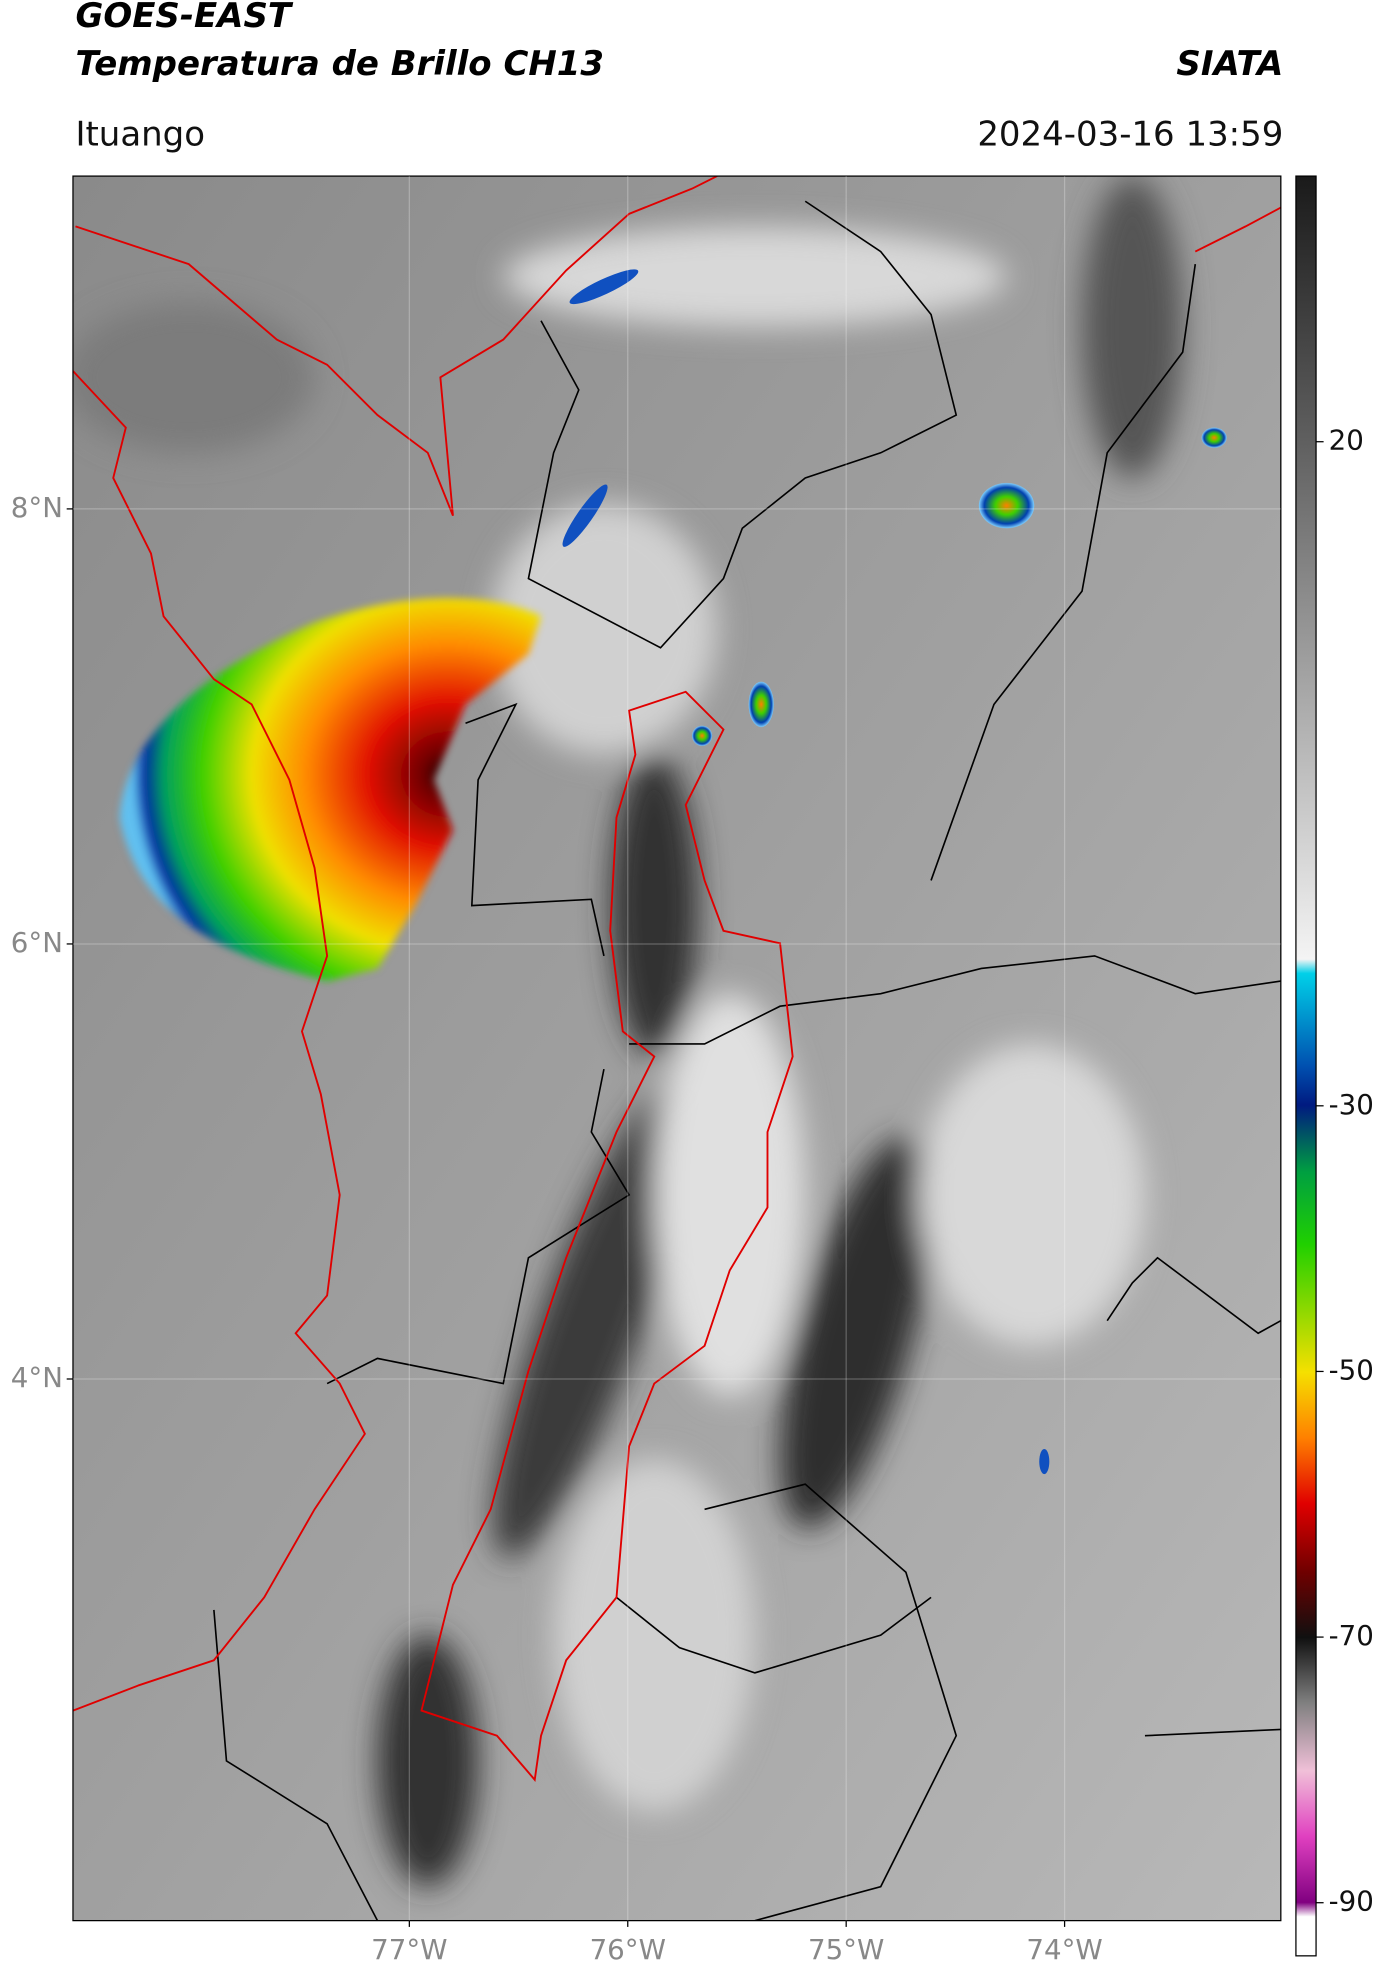  What do you see at coordinates (37, 507) in the screenshot?
I see `y-tick-label: 8°N` at bounding box center [37, 507].